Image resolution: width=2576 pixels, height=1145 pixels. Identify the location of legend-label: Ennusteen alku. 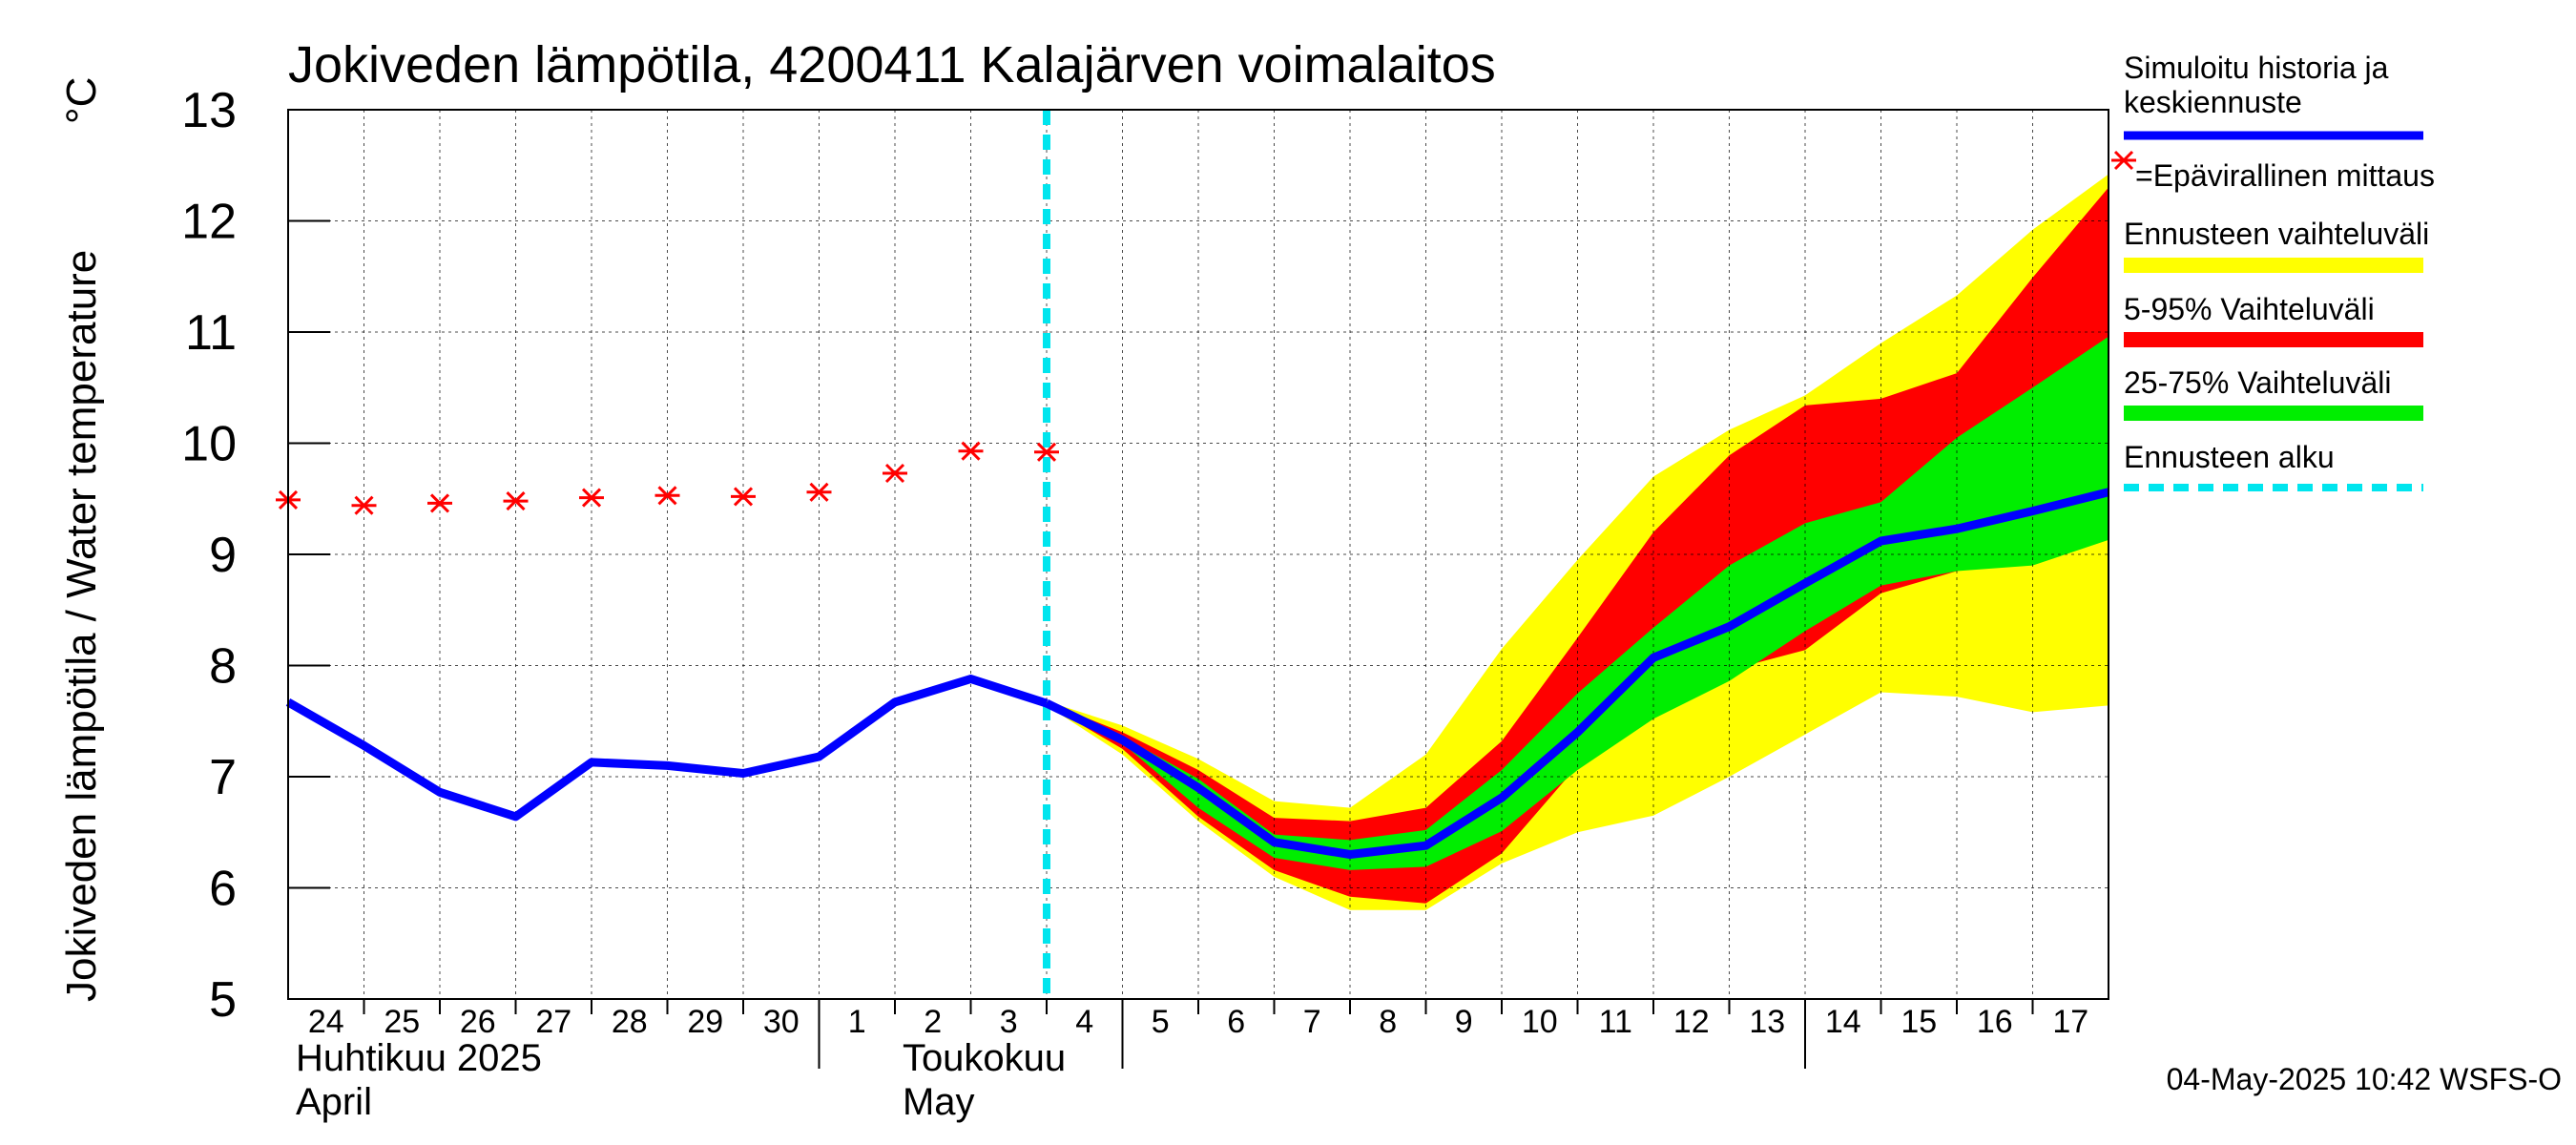
(2229, 457).